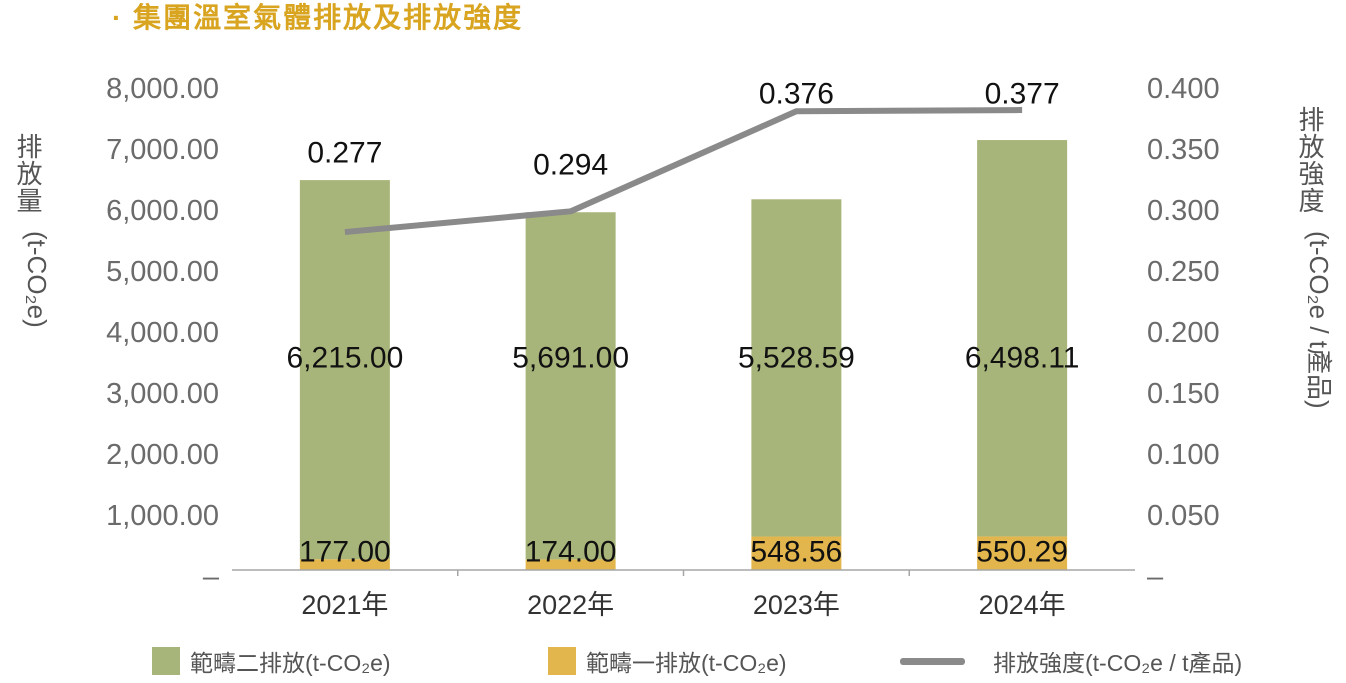 This screenshot has width=1346, height=683. I want to click on y-right-axis-title: 排放強度 (t-CO₂e / t產品), so click(1314, 257).